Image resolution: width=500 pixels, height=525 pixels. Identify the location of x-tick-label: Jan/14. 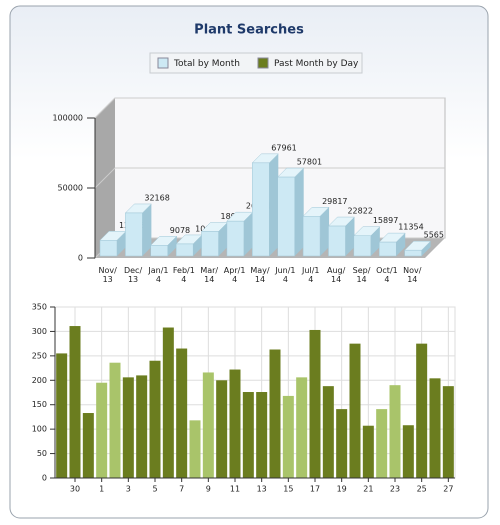
(158, 275).